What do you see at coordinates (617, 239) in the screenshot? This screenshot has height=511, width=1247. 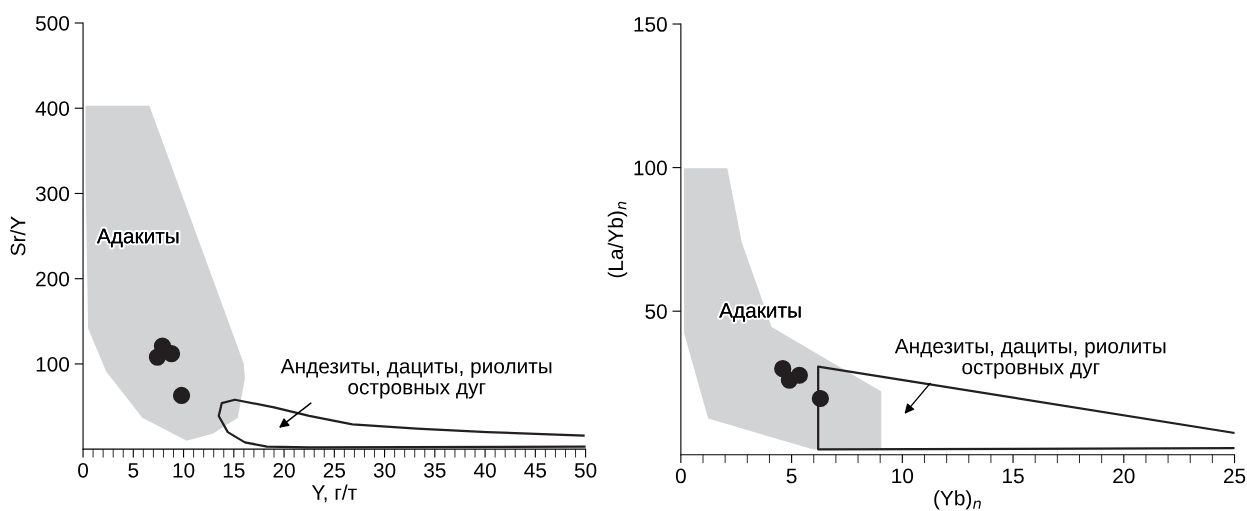 I see `y-axis-title: (La/Yb)$_{n}$` at bounding box center [617, 239].